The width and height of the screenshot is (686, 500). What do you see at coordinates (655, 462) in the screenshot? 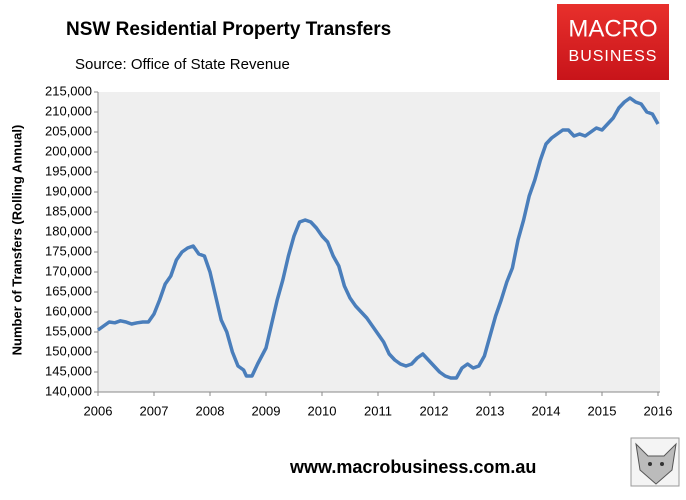
I see `wolf-icon` at bounding box center [655, 462].